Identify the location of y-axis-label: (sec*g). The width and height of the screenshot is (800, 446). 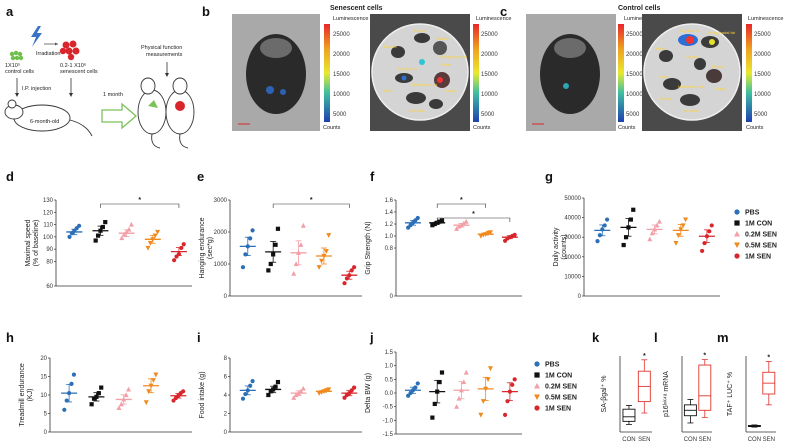
(210, 248).